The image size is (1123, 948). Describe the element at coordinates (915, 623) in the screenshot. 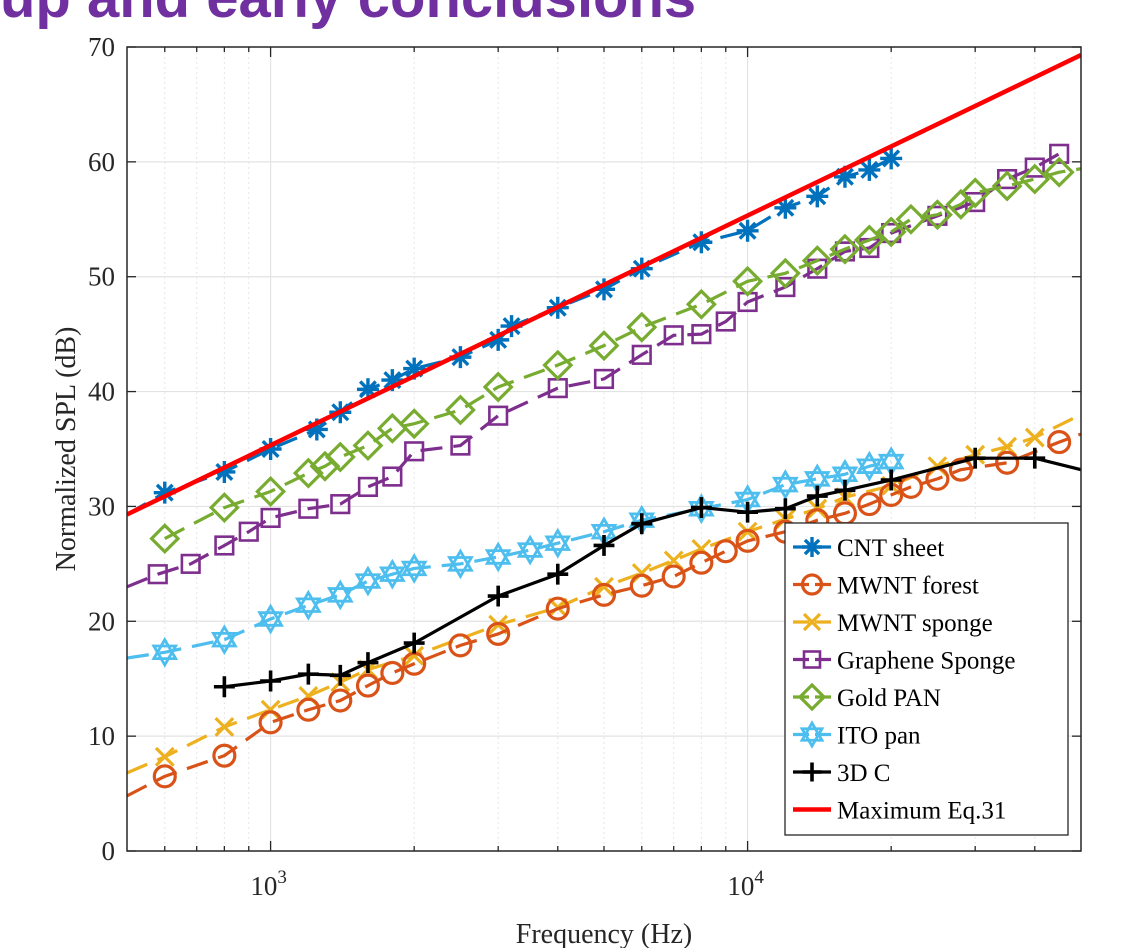

I see `legend-label: MWNT sponge` at that location.